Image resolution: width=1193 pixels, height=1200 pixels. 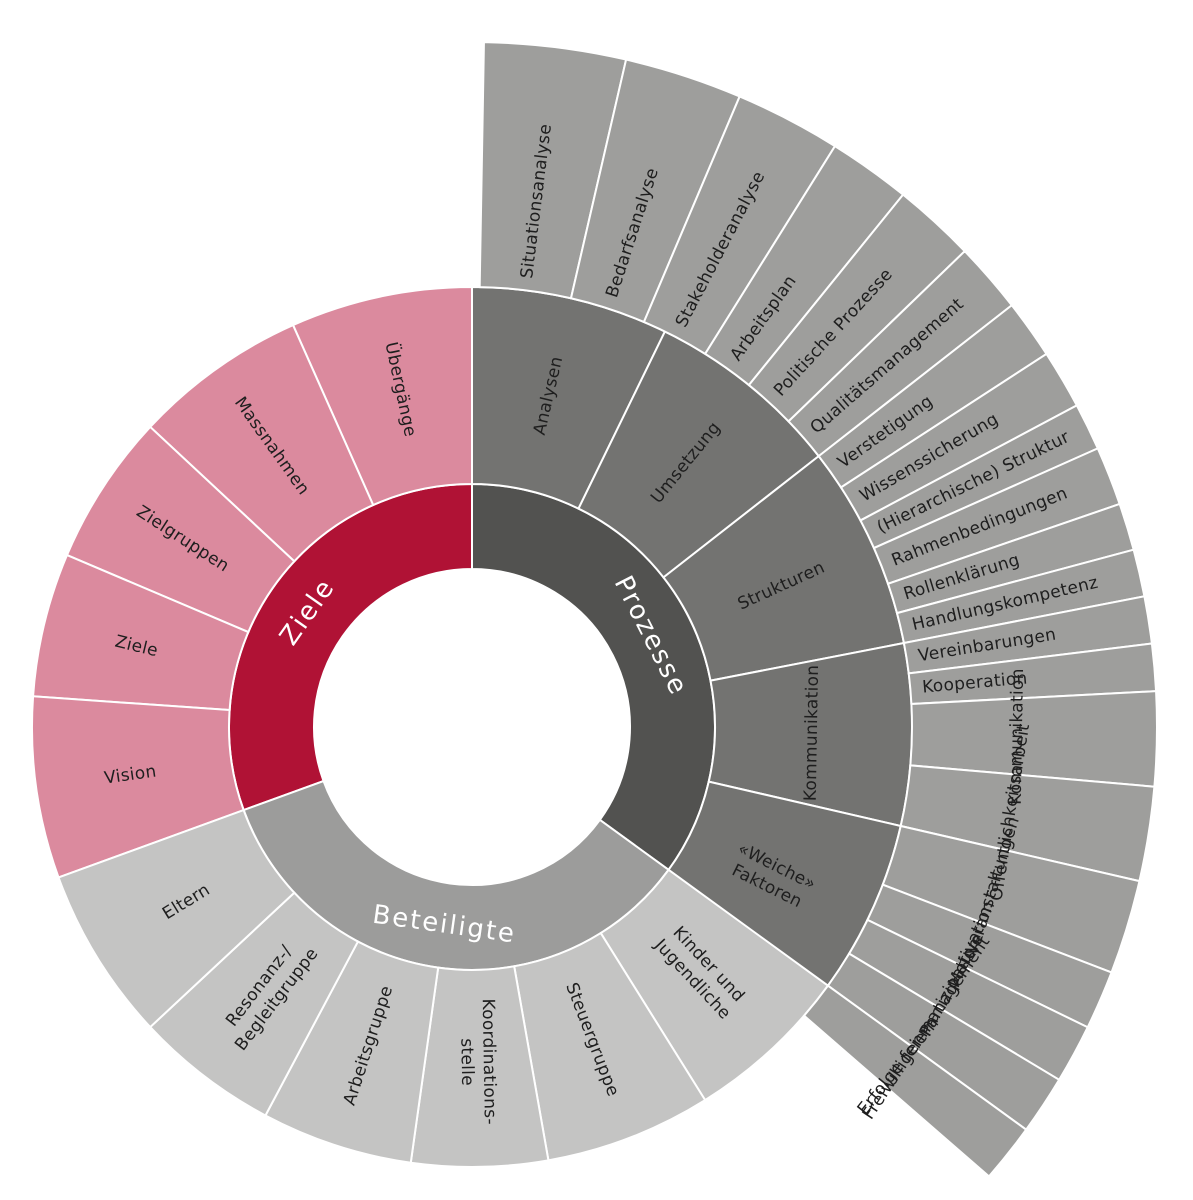 I want to click on middle-segment-vision, so click(x=138, y=787).